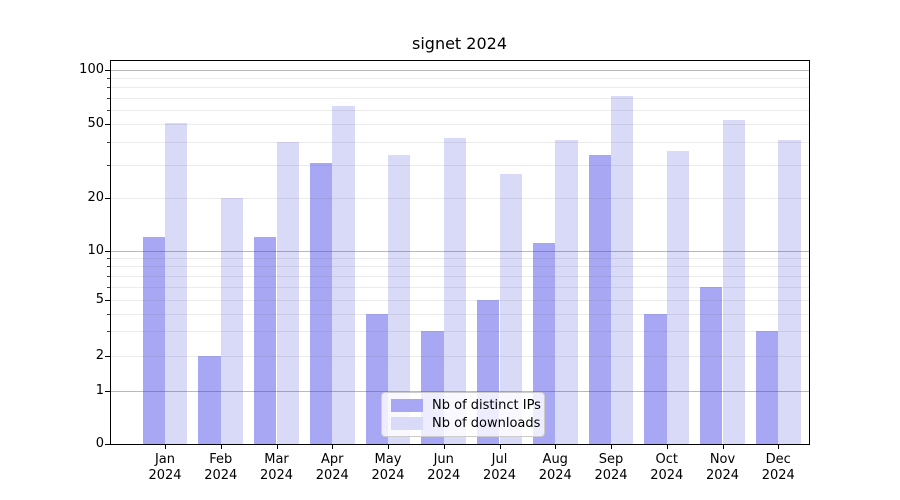 This screenshot has height=500, width=900. What do you see at coordinates (99, 299) in the screenshot?
I see `y-axis-tick-label-5: 5` at bounding box center [99, 299].